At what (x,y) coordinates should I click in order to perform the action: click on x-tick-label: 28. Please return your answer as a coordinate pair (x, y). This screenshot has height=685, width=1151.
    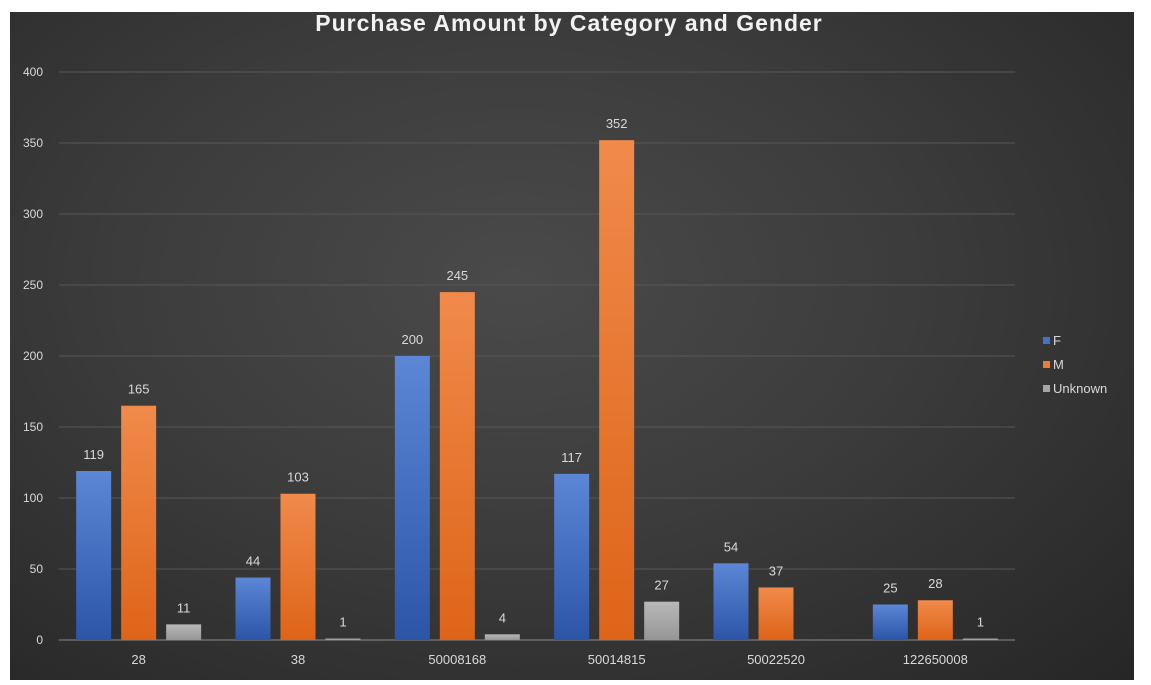
    Looking at the image, I should click on (138, 659).